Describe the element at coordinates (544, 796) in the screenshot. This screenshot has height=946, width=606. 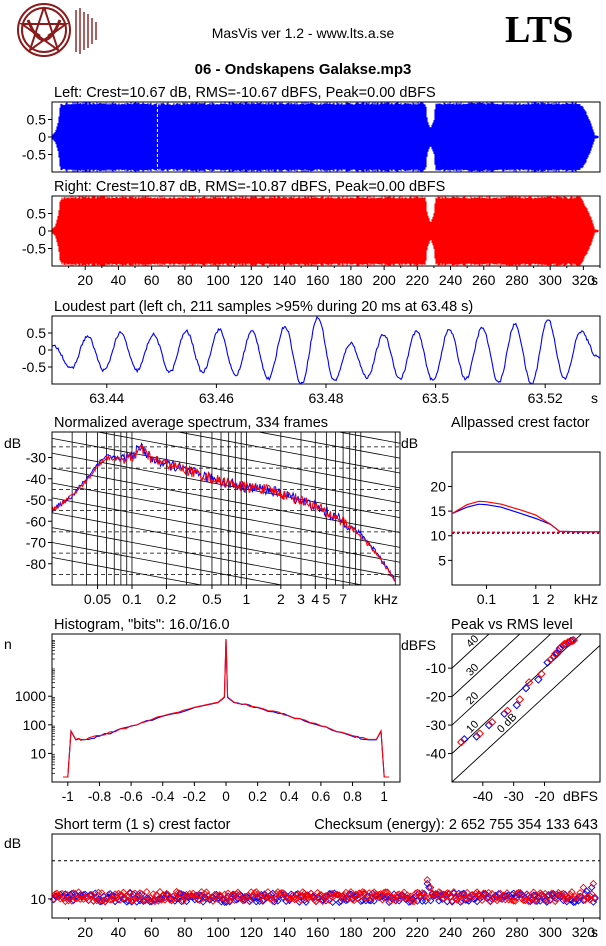
I see `peakrms-xtick-label: -20` at that location.